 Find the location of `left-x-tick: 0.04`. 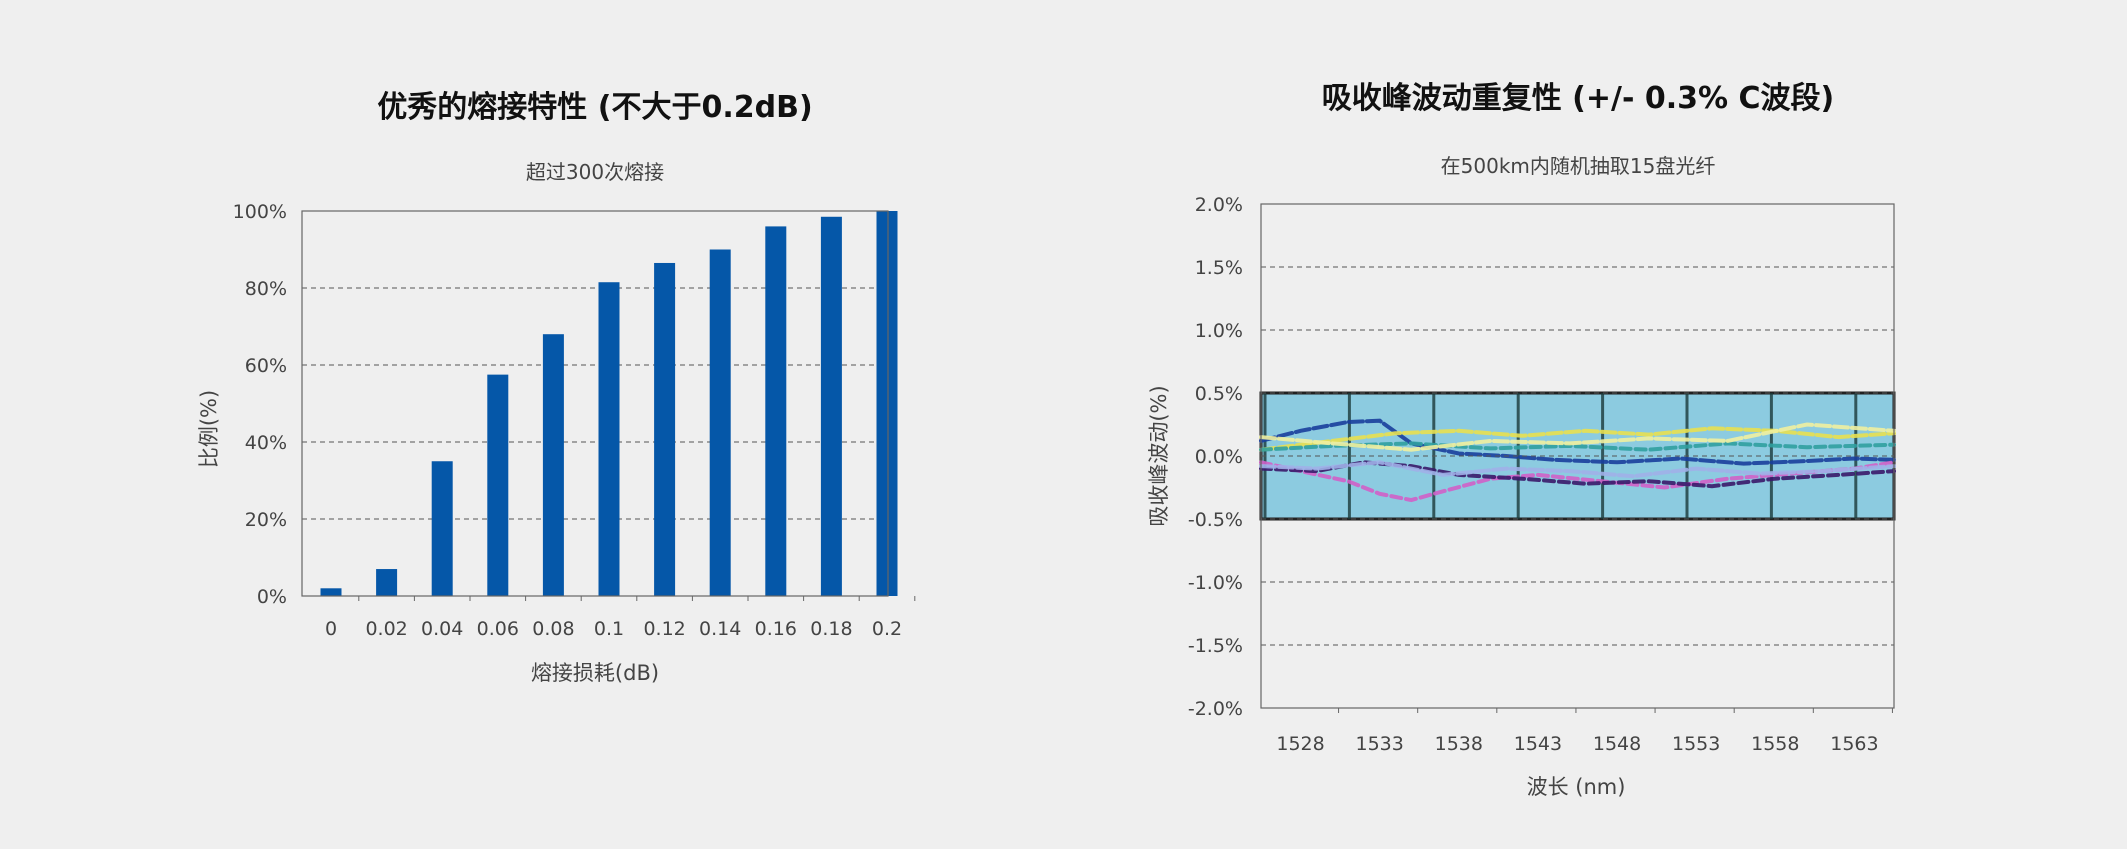

left-x-tick: 0.04 is located at coordinates (442, 629).